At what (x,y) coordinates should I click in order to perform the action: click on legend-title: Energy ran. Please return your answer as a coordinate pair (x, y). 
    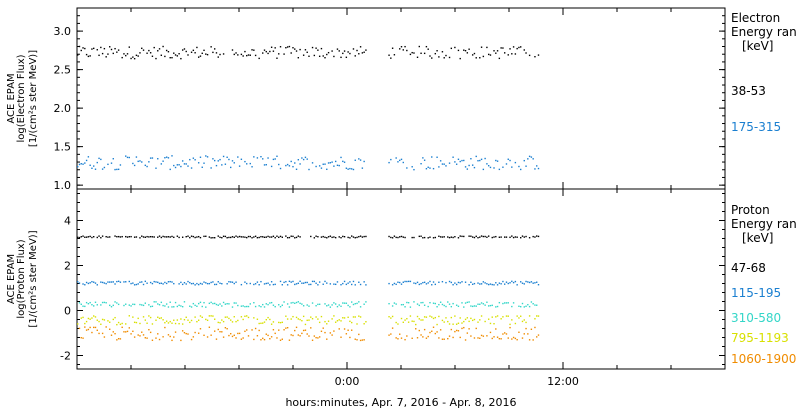
    Looking at the image, I should click on (764, 224).